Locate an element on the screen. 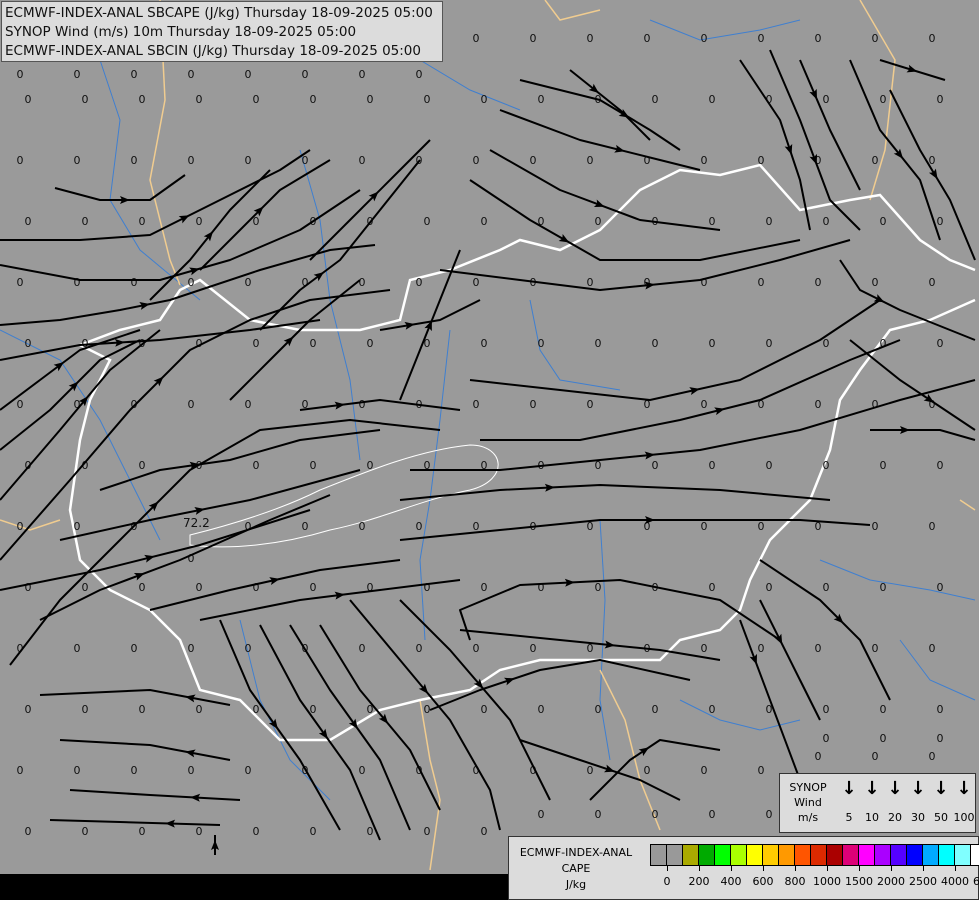 Image resolution: width=979 pixels, height=900 pixels. cape-legend-title-line: ECMWF-INDEX-ANAL is located at coordinates (576, 852).